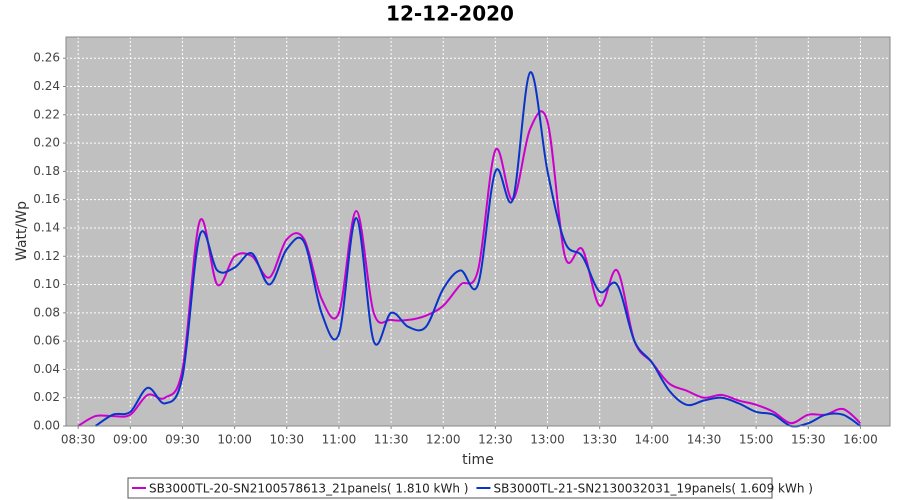 This screenshot has width=900, height=500. What do you see at coordinates (46, 171) in the screenshot?
I see `y-tick-label: 0.18` at bounding box center [46, 171].